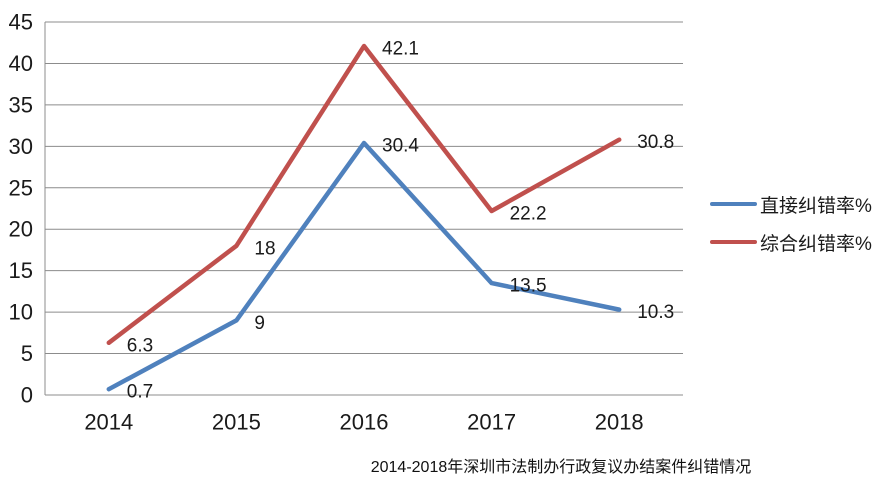 Image resolution: width=894 pixels, height=479 pixels. Describe the element at coordinates (236, 422) in the screenshot. I see `x-tick-label: 2015` at that location.